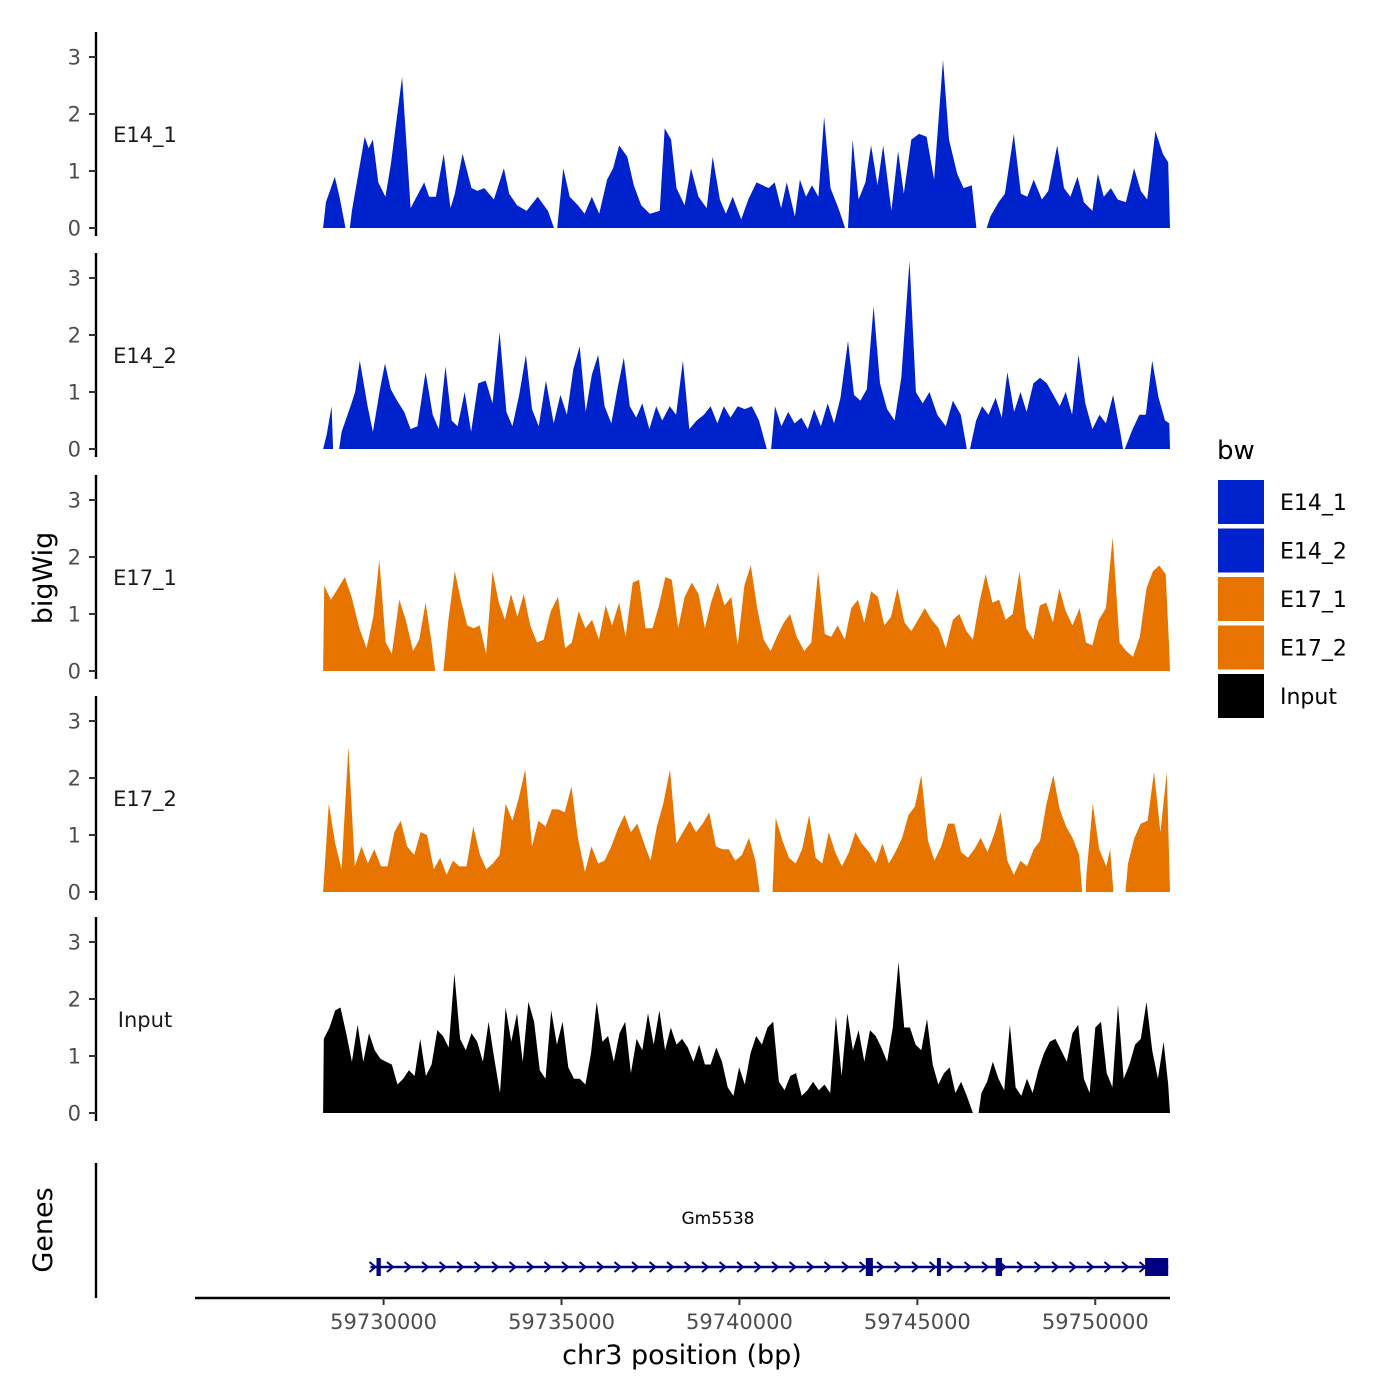 This screenshot has height=1400, width=1400. I want to click on facet-label-e14-1: E14_1, so click(145, 135).